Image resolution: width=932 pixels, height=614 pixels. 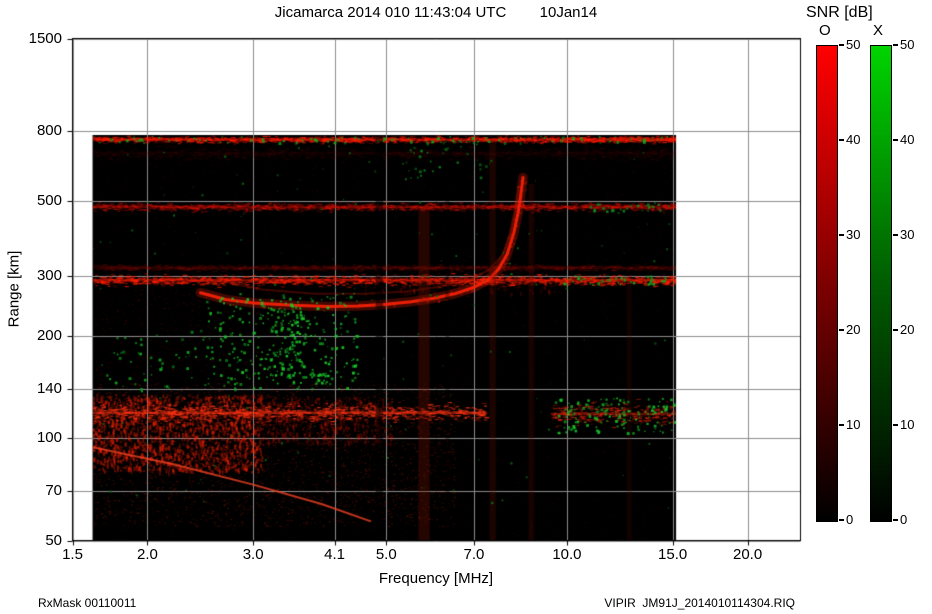 I want to click on x-axis-label: Frequency [MHz], so click(x=436, y=578).